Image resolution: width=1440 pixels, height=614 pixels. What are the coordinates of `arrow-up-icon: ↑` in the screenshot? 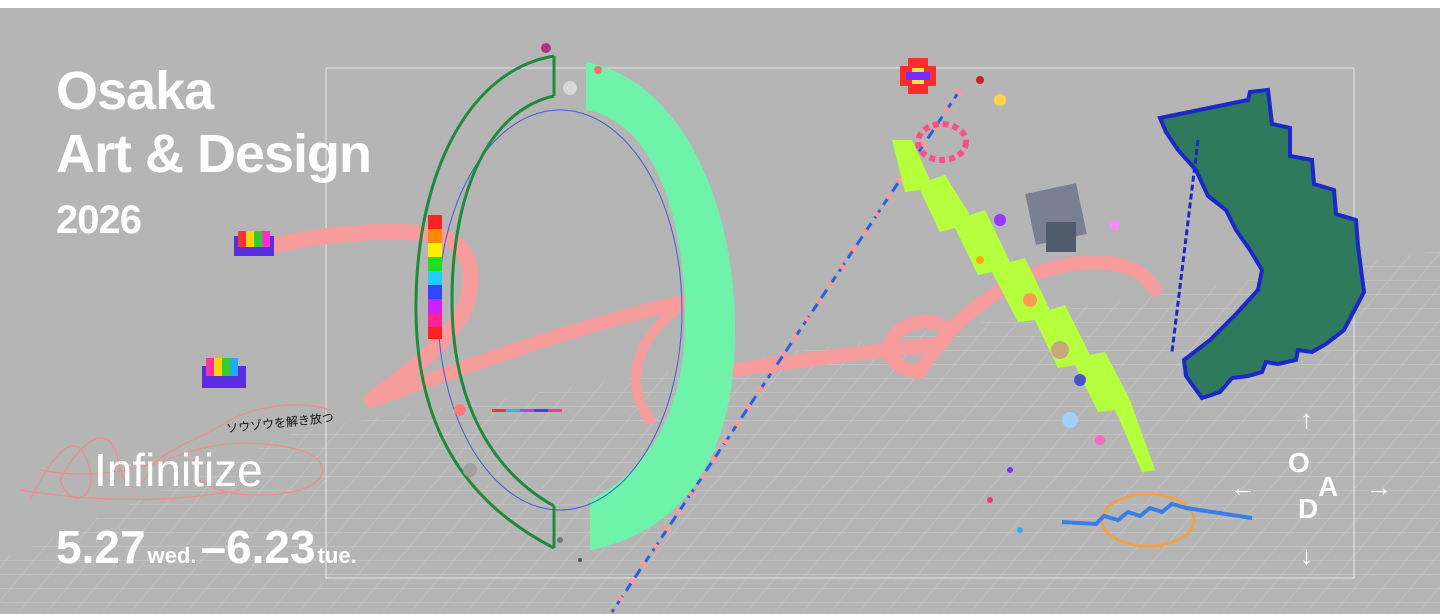 It's located at (1306, 419).